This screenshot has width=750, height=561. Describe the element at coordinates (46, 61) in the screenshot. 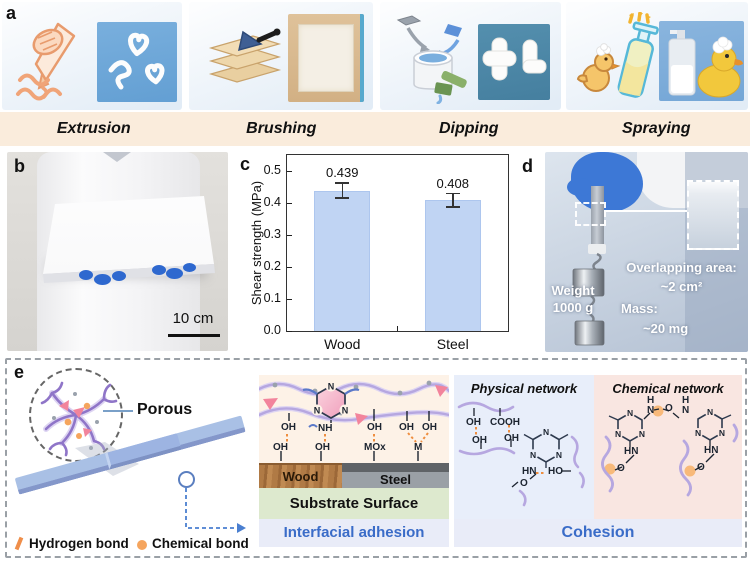

I see `extrusion-icon` at that location.